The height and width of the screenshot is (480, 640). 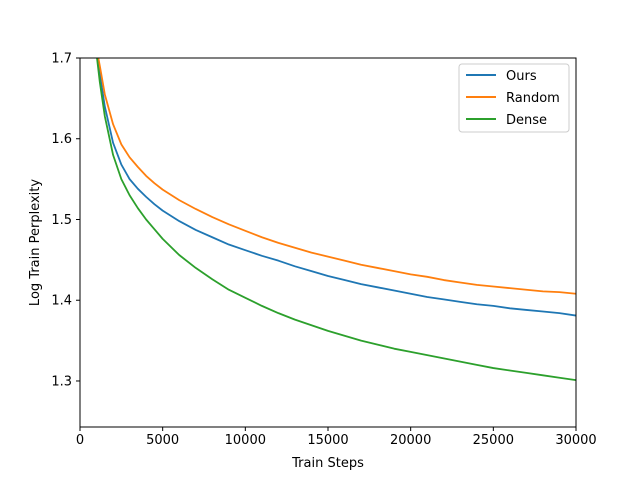 I want to click on x-axis-title: Train Steps, so click(x=327, y=463).